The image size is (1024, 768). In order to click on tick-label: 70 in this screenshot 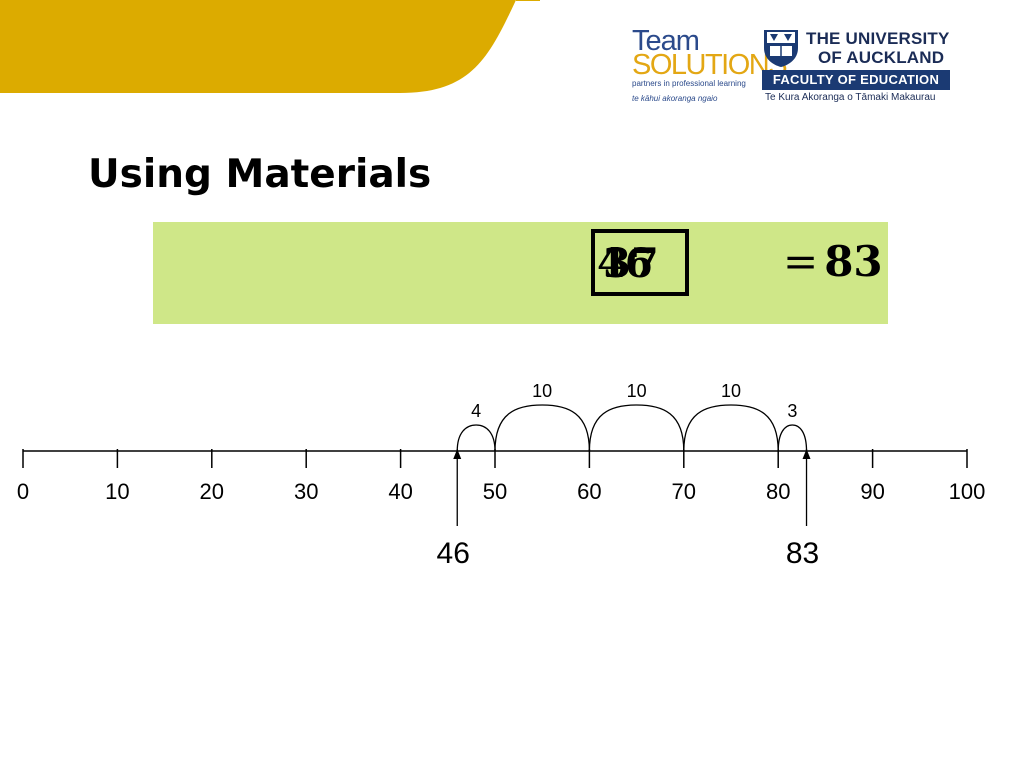, I will do `click(684, 491)`.